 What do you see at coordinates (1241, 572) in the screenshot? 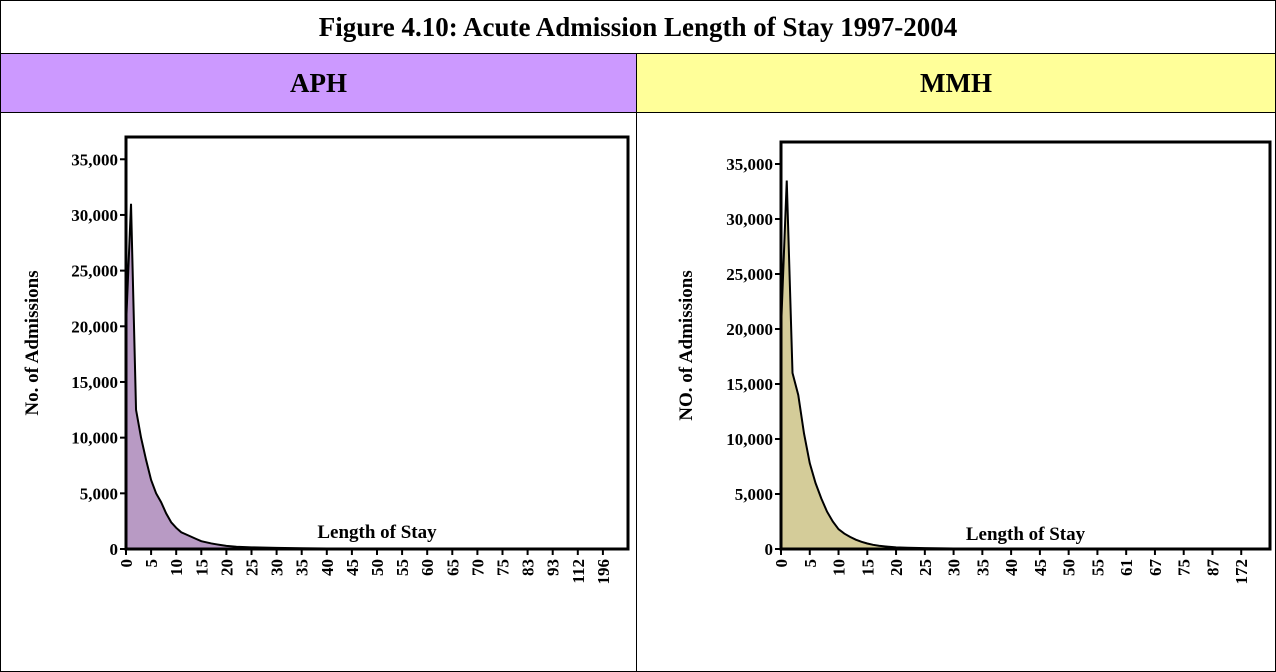
I see `x-tick-label: 172` at bounding box center [1241, 572].